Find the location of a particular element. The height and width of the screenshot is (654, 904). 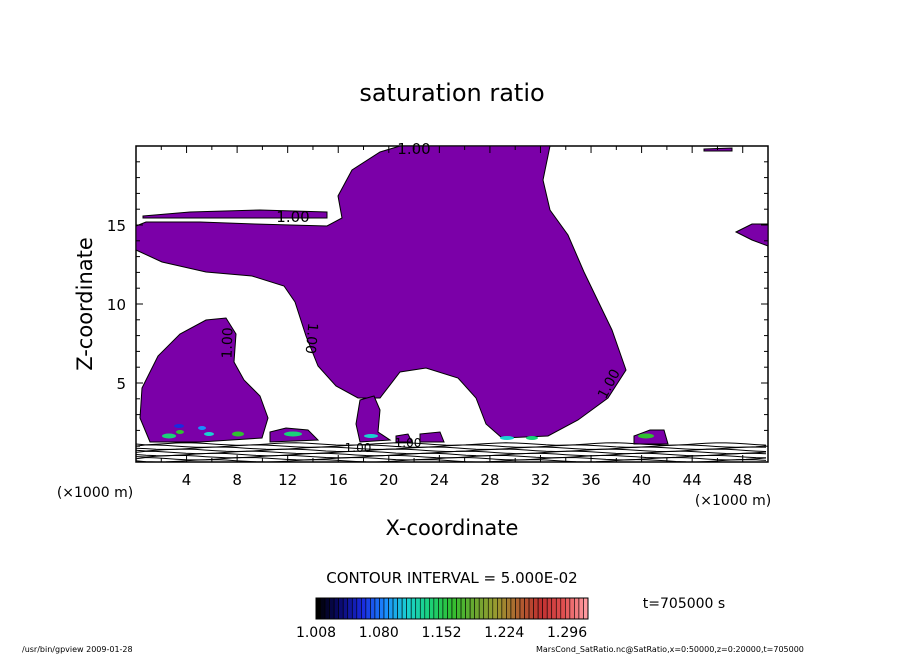

x-tick-label: 12 is located at coordinates (287, 480).